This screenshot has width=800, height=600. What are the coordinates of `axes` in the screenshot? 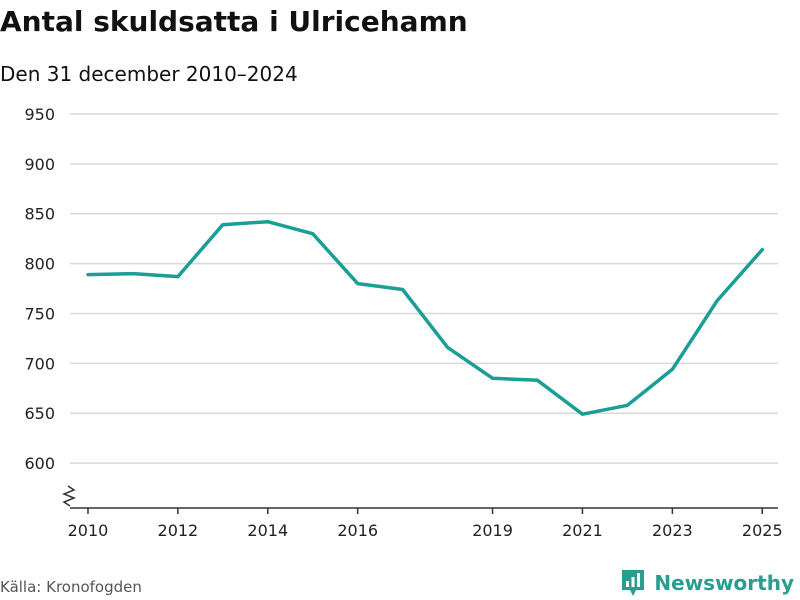 It's located at (419, 499).